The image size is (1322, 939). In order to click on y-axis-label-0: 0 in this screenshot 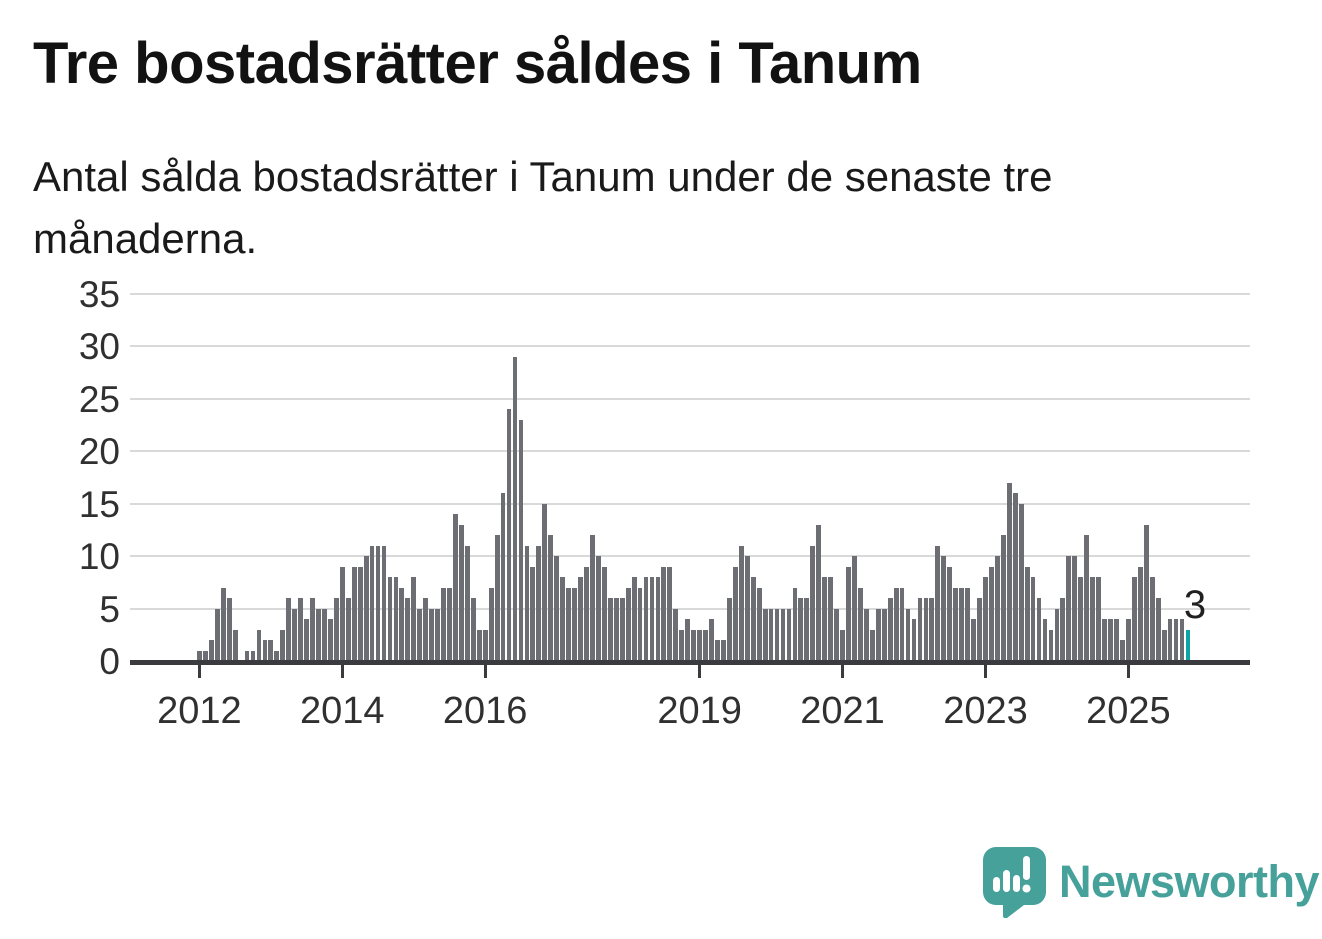, I will do `click(109, 661)`.